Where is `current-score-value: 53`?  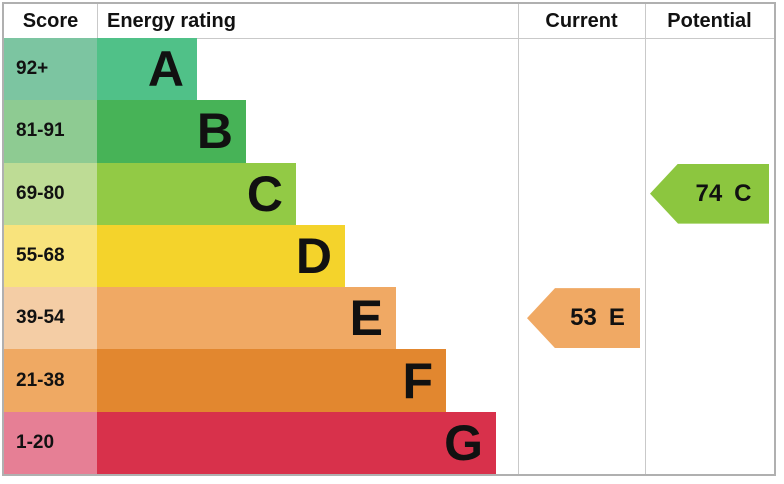 current-score-value: 53 is located at coordinates (583, 318).